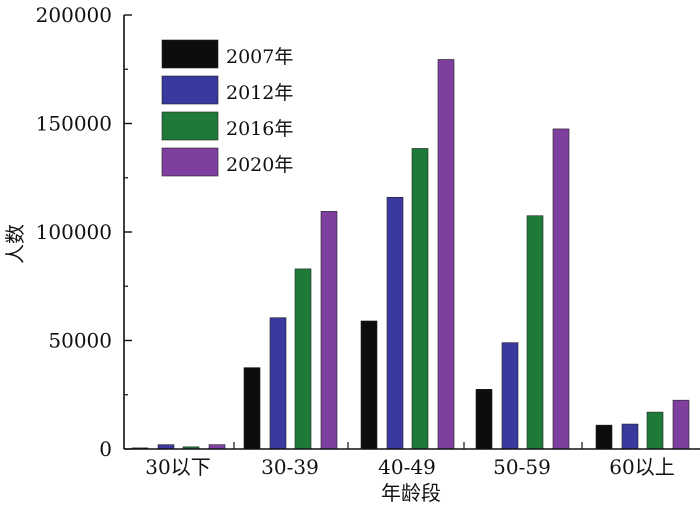  Describe the element at coordinates (604, 437) in the screenshot. I see `bar-2007年-60以上` at that location.